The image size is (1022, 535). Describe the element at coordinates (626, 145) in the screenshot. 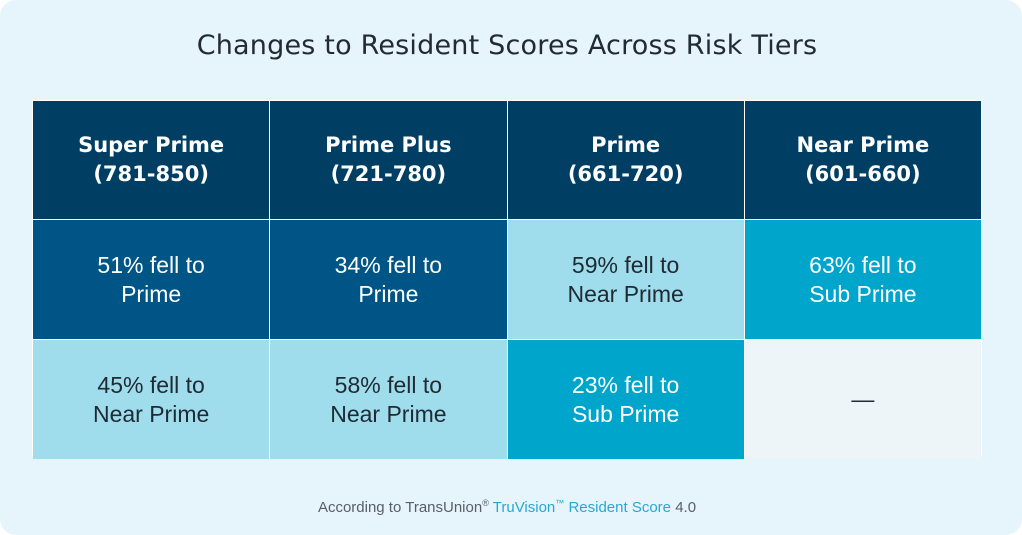

I see `header-tier-label: Prime` at that location.